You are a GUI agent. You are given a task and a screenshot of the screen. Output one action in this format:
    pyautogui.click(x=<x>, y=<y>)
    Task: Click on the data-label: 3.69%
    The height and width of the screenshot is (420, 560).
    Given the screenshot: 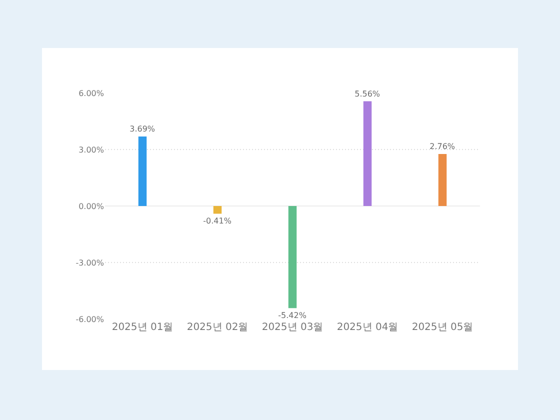 What is the action you would take?
    pyautogui.click(x=143, y=129)
    